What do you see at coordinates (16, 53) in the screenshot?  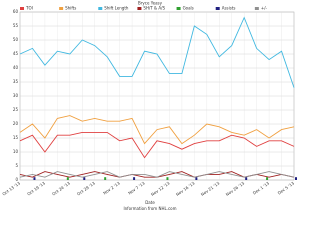 I see `y-tick-label: 45` at bounding box center [16, 53].